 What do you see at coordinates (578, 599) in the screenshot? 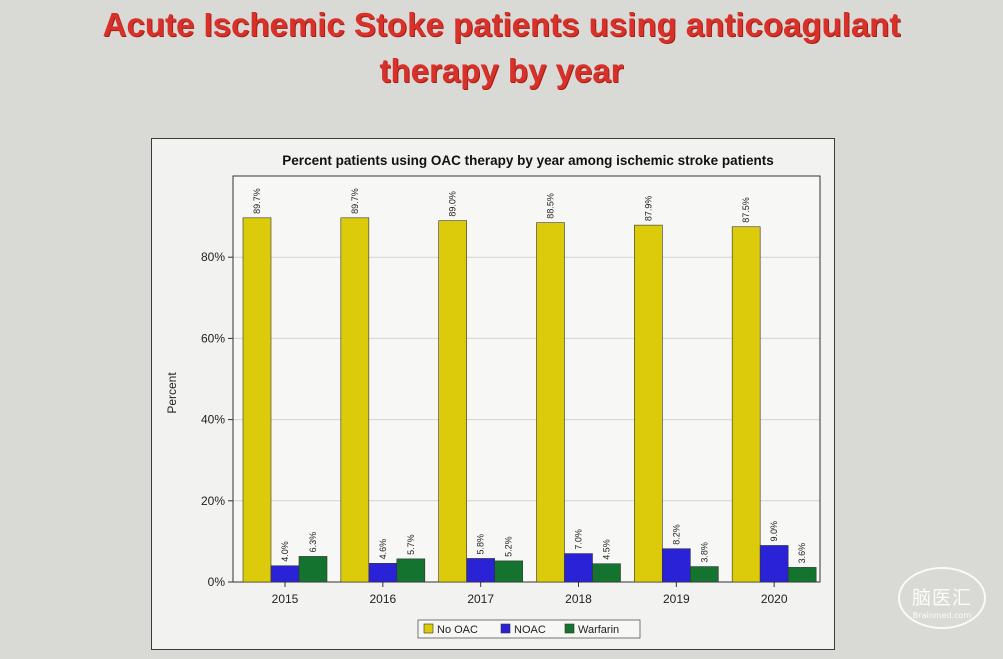
I see `x-tick-label: 2018` at bounding box center [578, 599].